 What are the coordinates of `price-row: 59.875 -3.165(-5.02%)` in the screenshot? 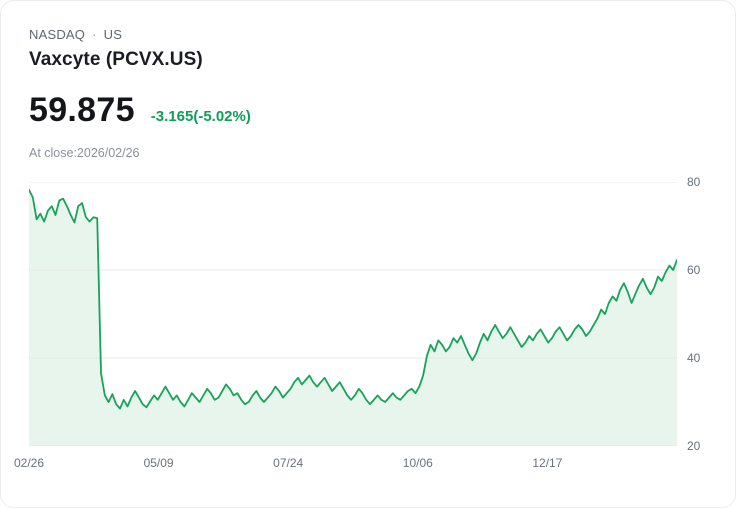 It's located at (371, 110).